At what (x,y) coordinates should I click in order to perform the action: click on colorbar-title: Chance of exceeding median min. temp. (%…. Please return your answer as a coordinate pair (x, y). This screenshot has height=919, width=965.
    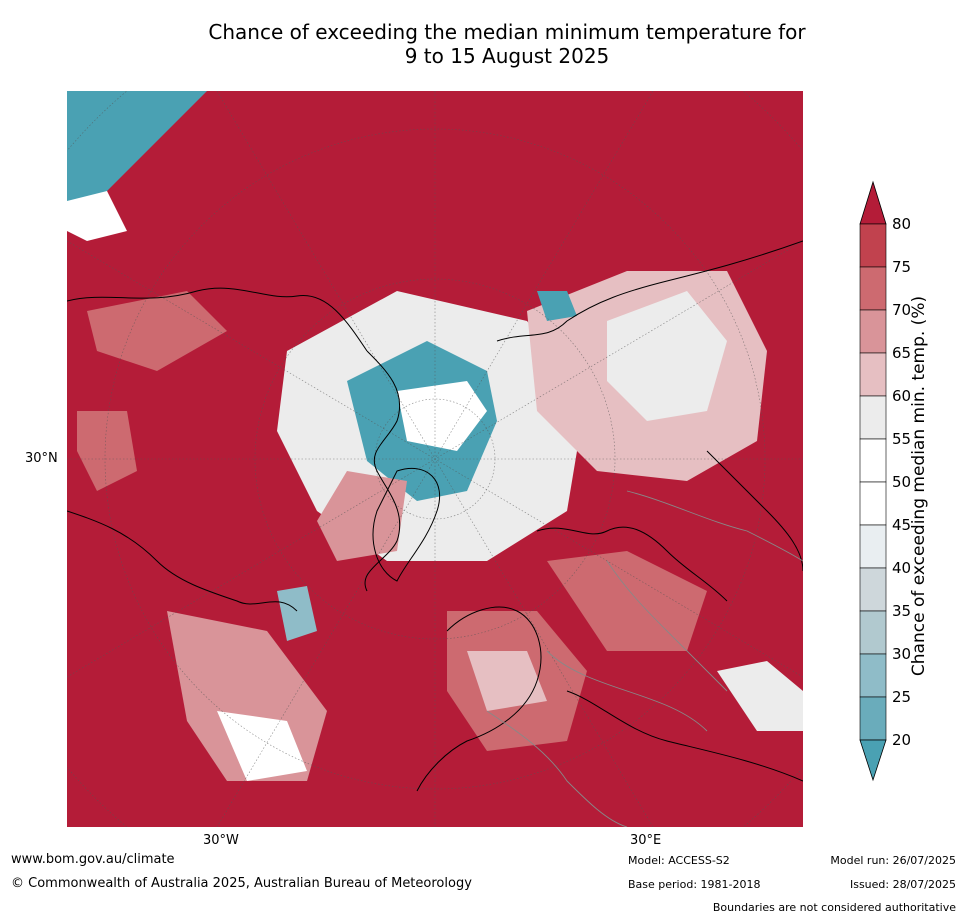
    Looking at the image, I should click on (919, 486).